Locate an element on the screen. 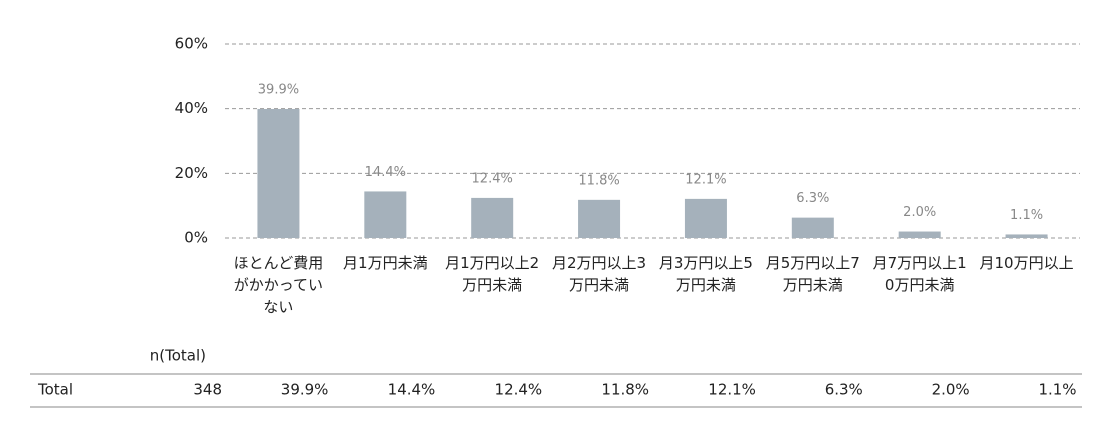 The image size is (1108, 436). y-tick-label: 20% is located at coordinates (191, 173).